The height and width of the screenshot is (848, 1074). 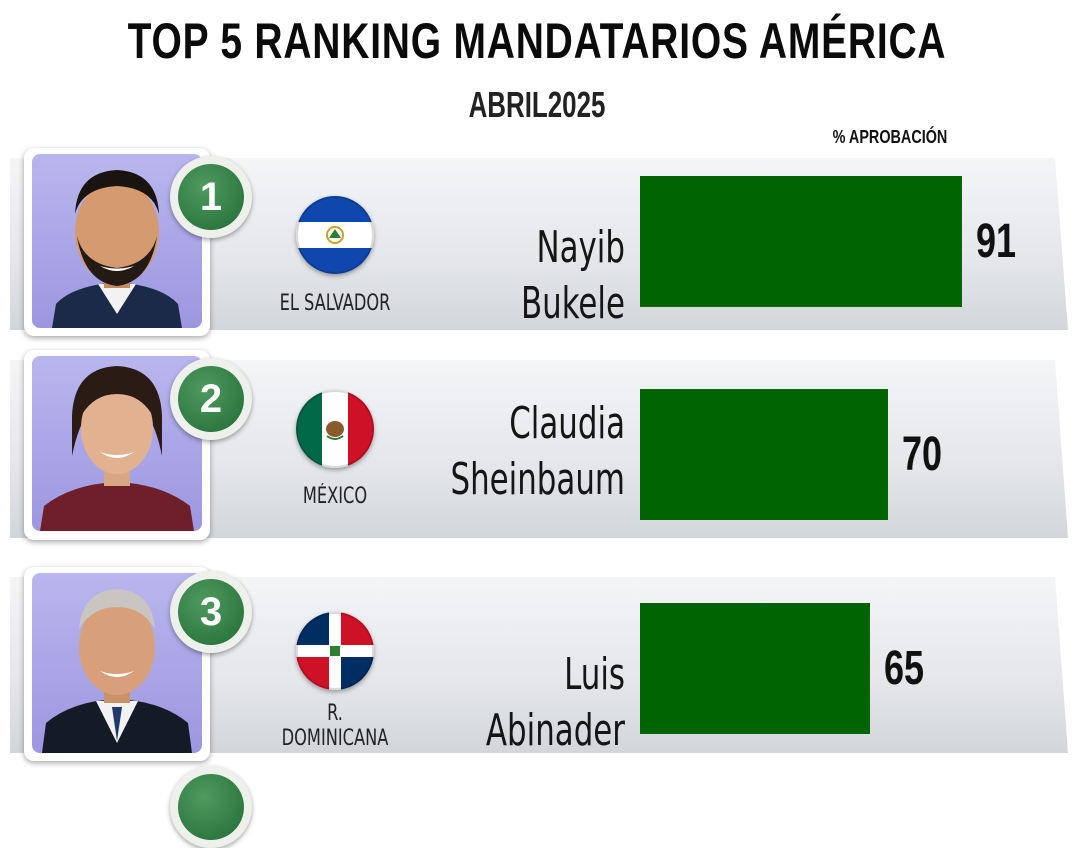 I want to click on country-label: EL SALVADOR, so click(x=335, y=303).